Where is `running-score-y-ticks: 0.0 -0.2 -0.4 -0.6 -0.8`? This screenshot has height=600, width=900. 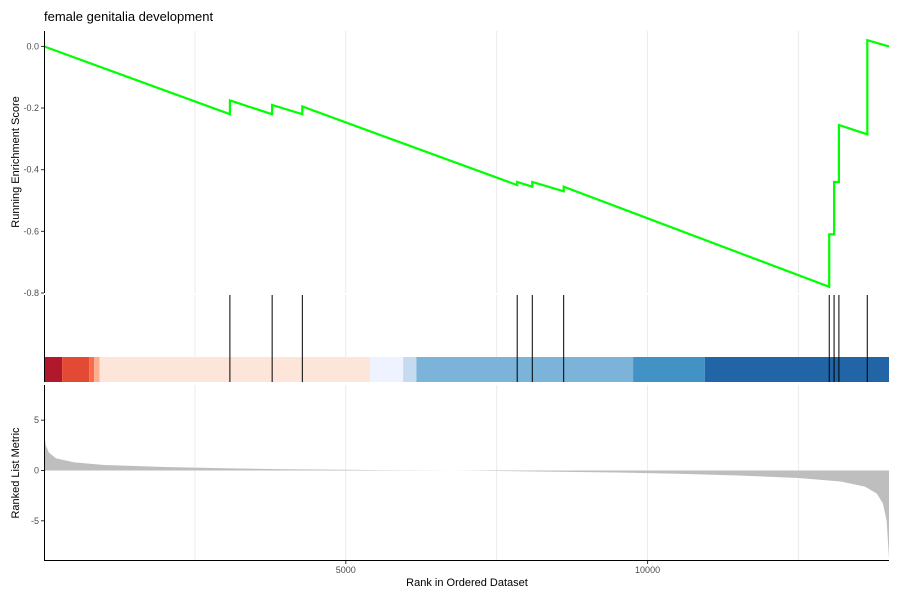 running-score-y-ticks: 0.0 -0.2 -0.4 -0.6 -0.8 is located at coordinates (33, 169).